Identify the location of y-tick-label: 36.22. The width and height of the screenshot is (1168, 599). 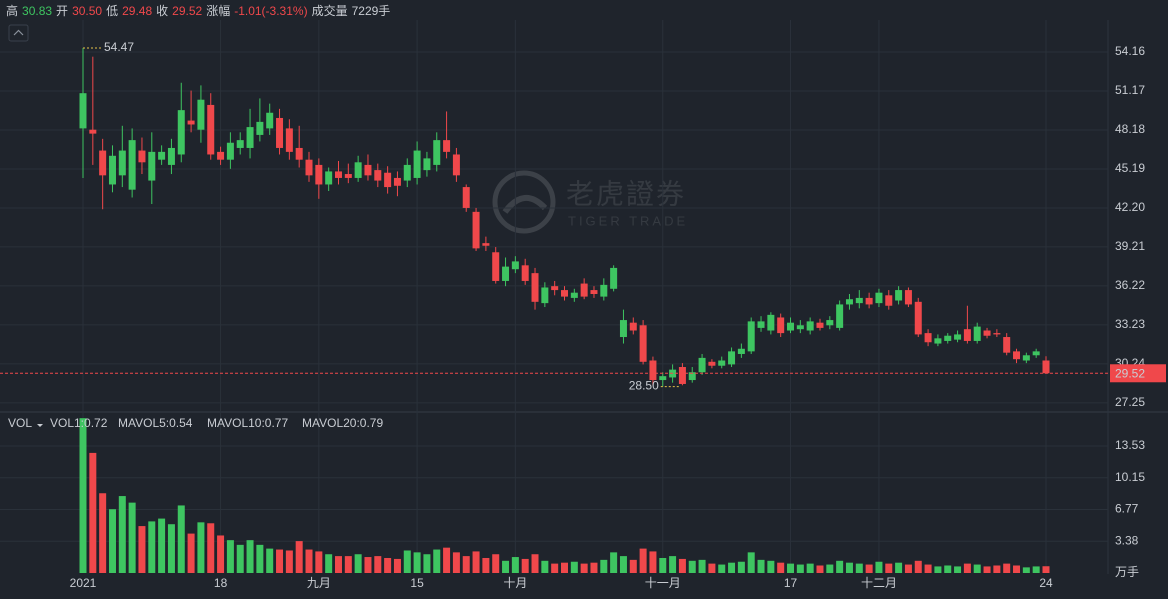
(1130, 285).